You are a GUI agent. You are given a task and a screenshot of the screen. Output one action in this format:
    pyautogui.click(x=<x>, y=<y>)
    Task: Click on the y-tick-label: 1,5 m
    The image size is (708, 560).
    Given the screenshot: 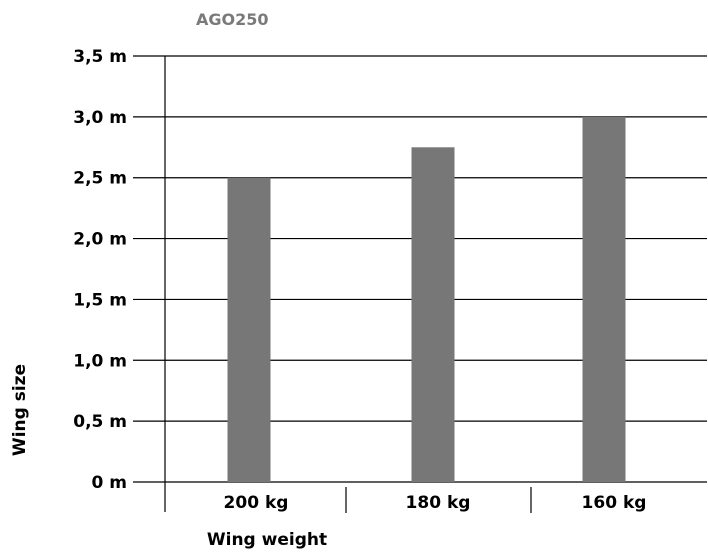 What is the action you would take?
    pyautogui.click(x=100, y=300)
    